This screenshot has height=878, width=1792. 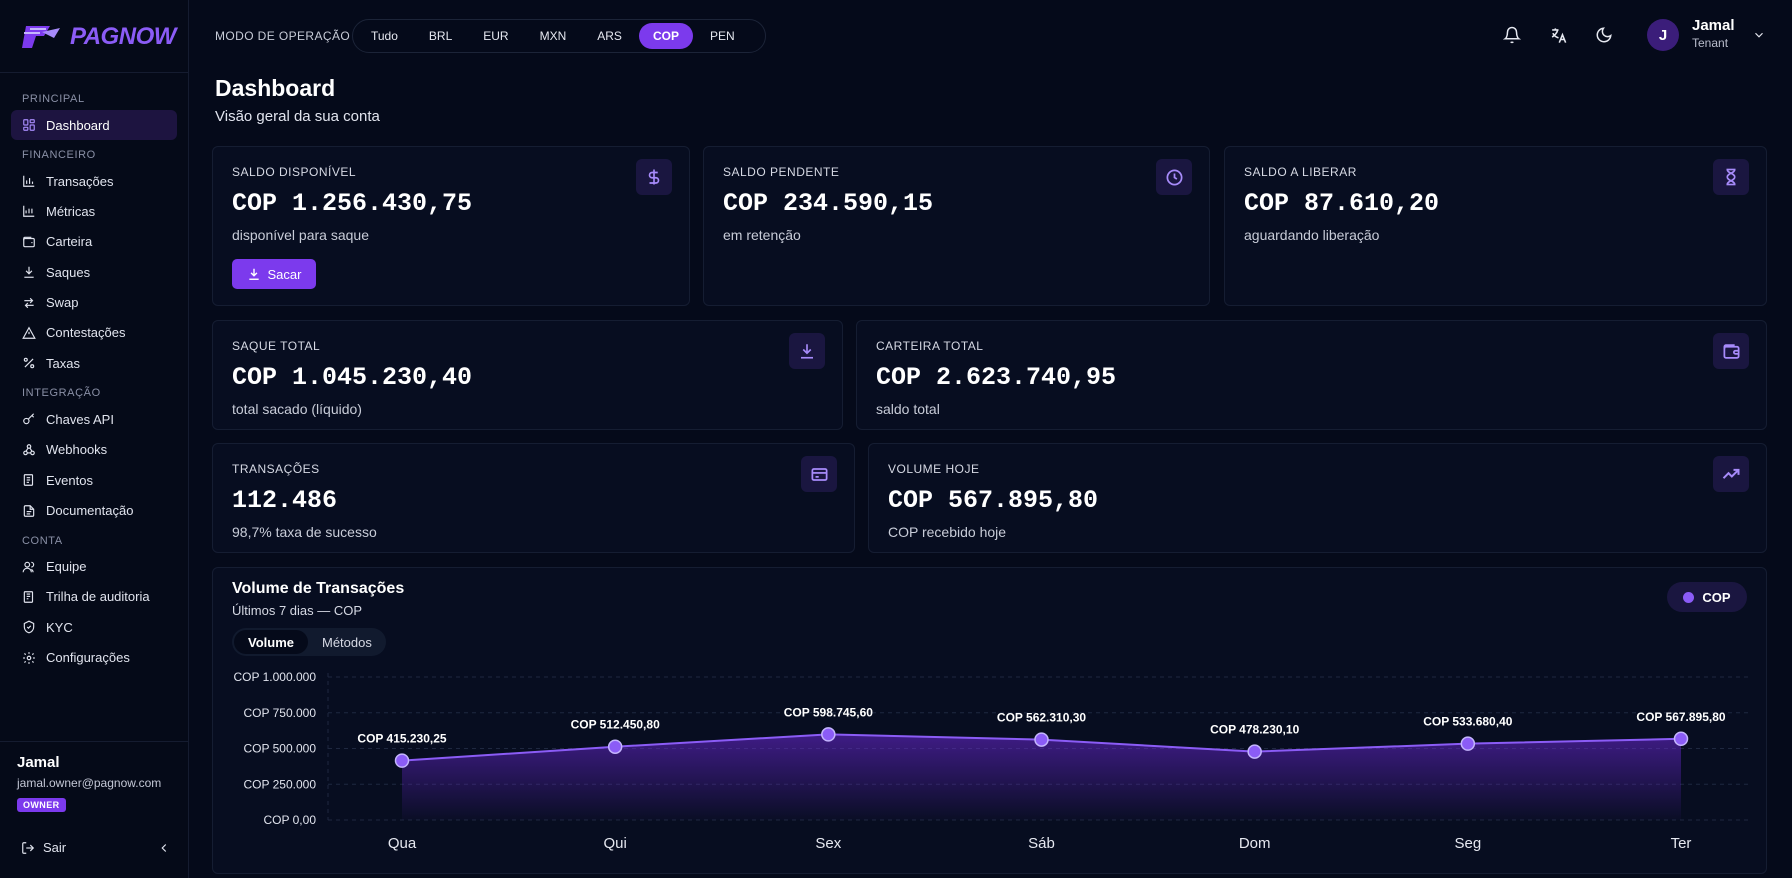 What do you see at coordinates (1558, 35) in the screenshot?
I see `language-button` at bounding box center [1558, 35].